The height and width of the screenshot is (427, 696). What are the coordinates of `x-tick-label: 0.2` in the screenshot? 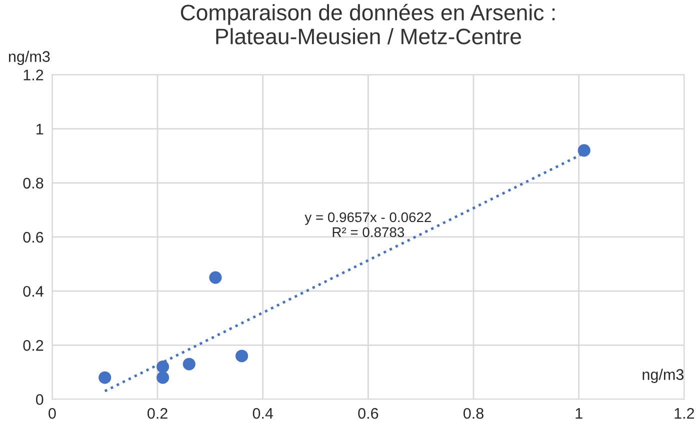 It's located at (158, 413).